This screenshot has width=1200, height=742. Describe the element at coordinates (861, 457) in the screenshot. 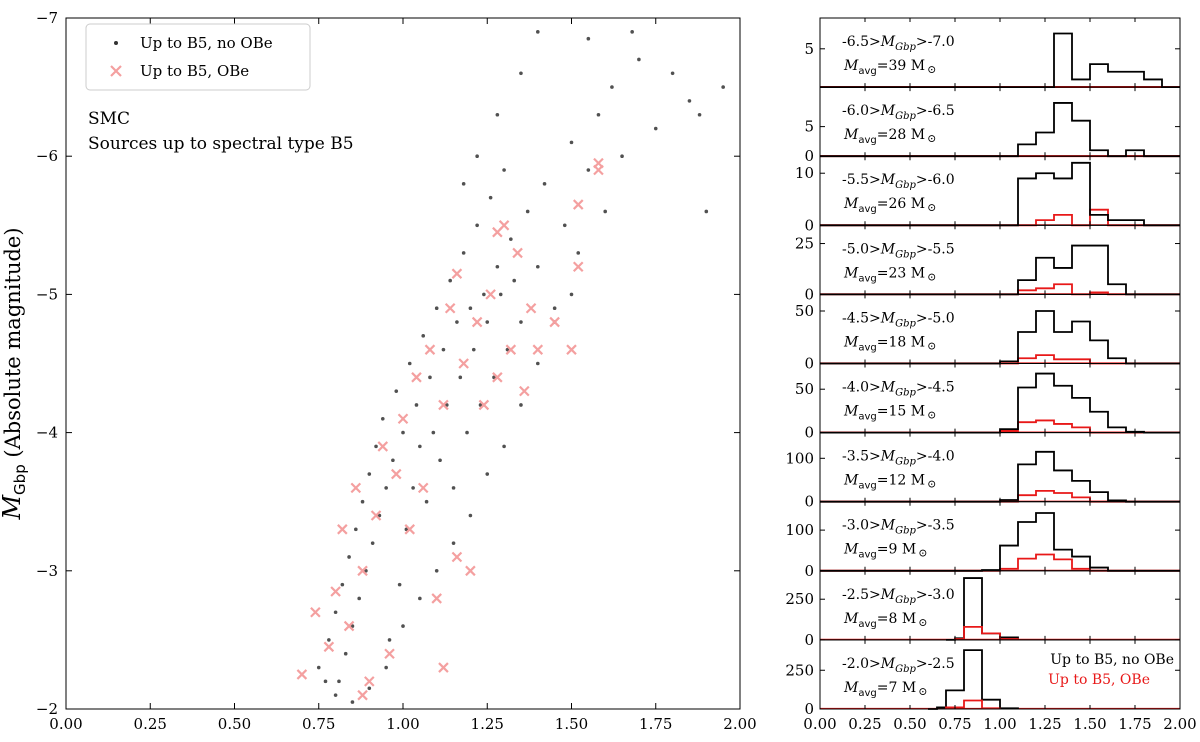

I see `hist-range-pre: -3.5>` at that location.